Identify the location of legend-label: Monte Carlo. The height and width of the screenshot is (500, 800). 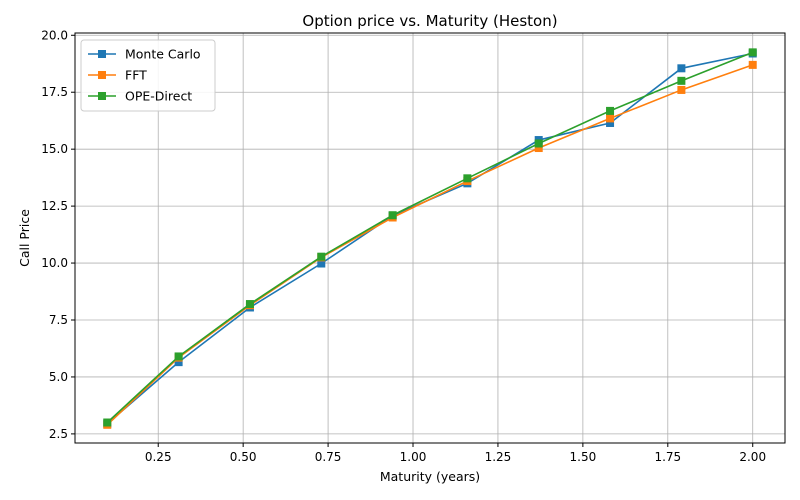
(163, 54).